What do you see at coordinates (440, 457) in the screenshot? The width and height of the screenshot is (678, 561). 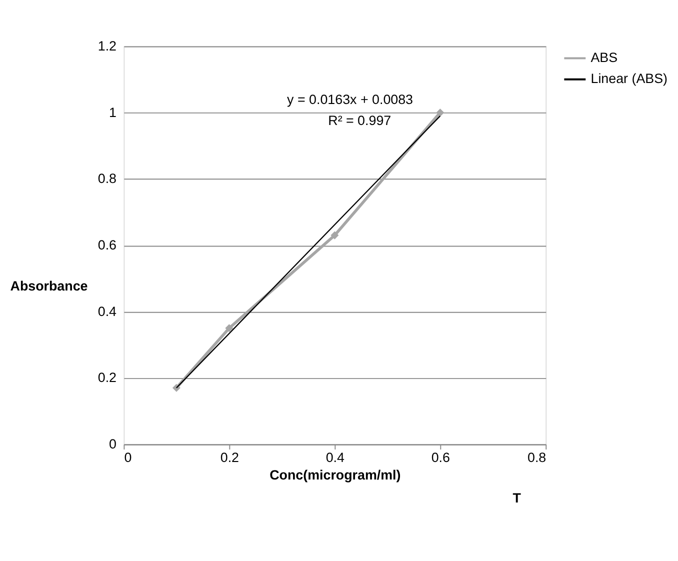 I see `x-tick-label: 0.6` at bounding box center [440, 457].